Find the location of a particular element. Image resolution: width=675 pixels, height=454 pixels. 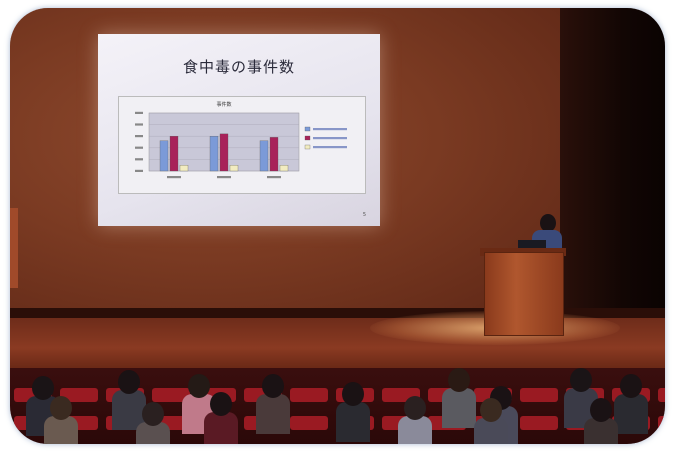

laptop is located at coordinates (532, 245).